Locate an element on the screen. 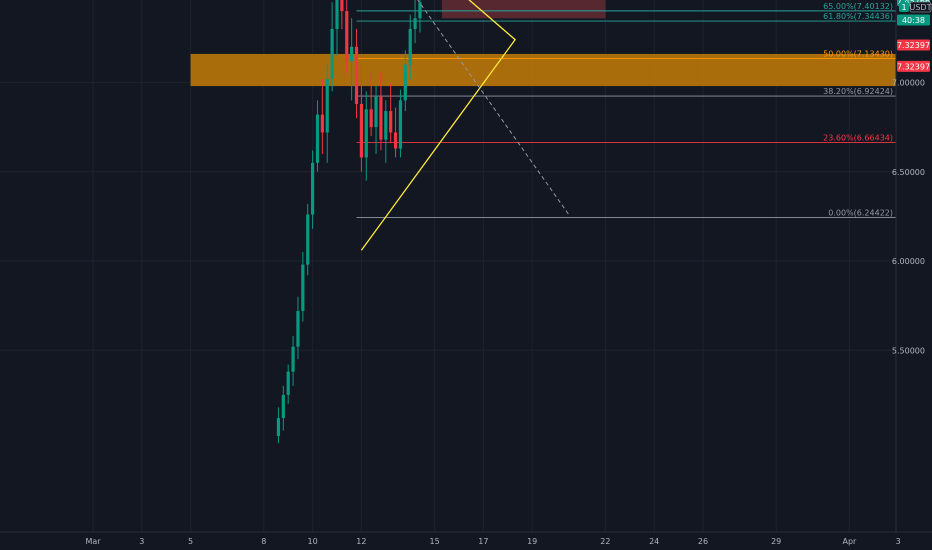 The width and height of the screenshot is (932, 550). projection-line is located at coordinates (463, 107).